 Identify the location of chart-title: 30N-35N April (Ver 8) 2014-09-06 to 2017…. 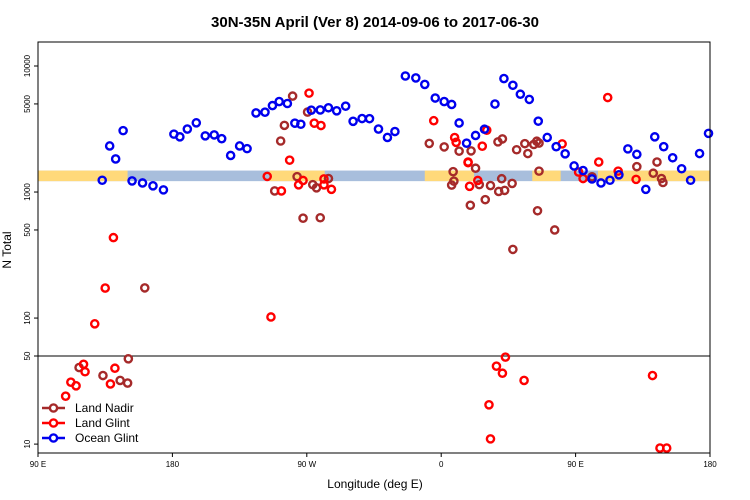
(375, 22).